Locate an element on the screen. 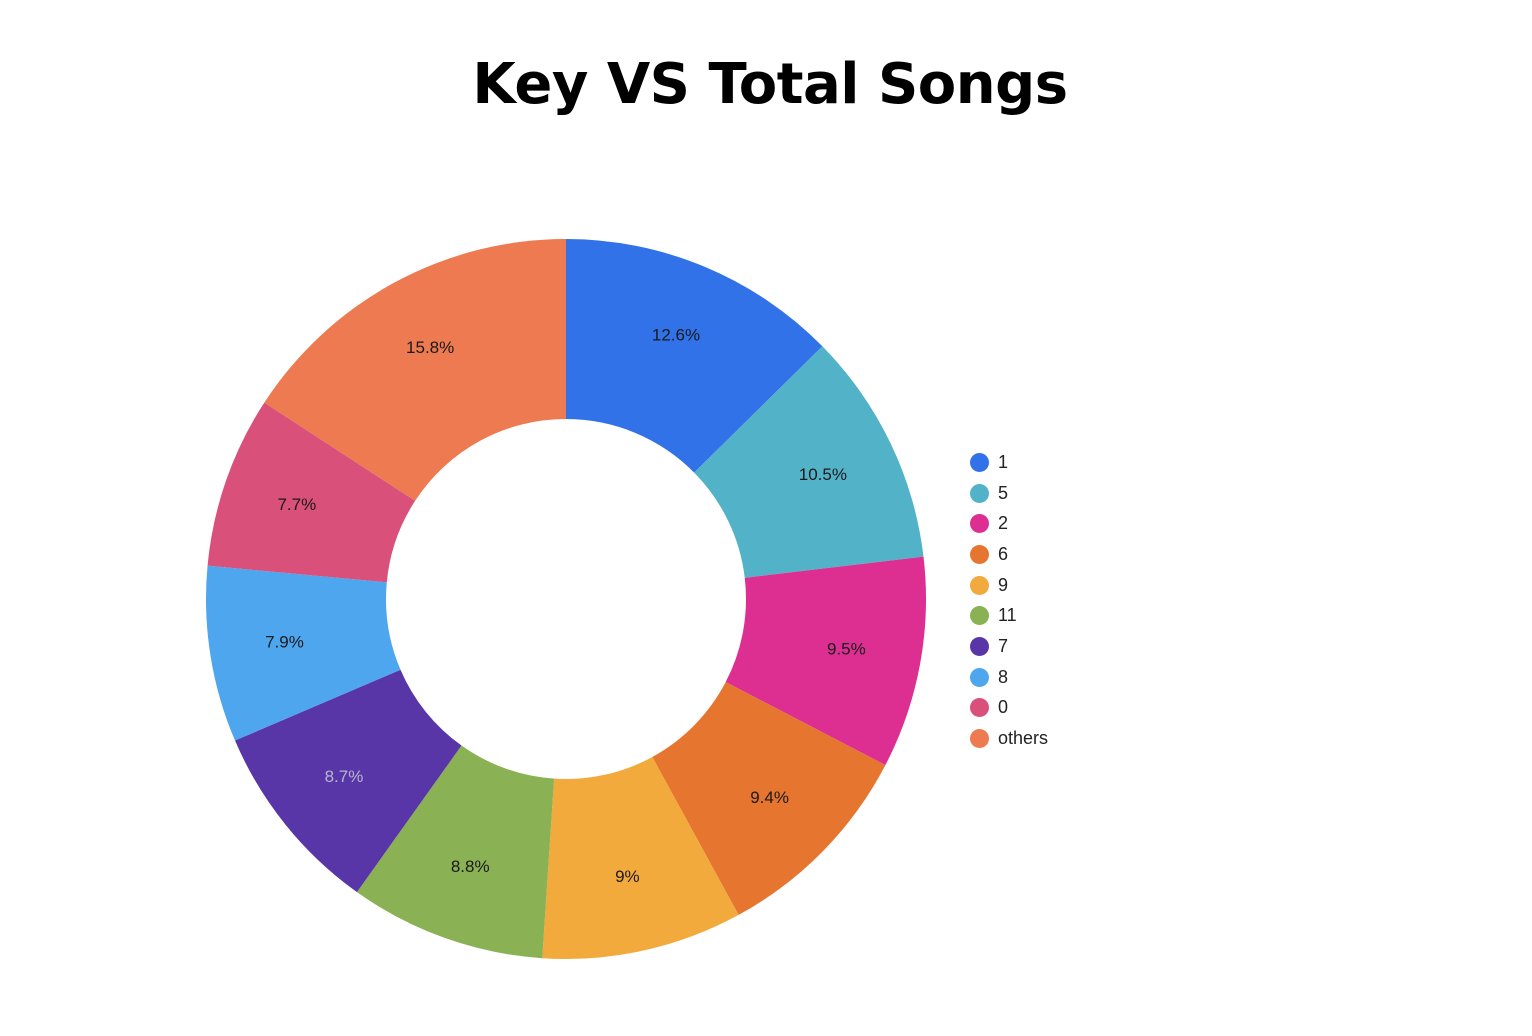 This screenshot has width=1532, height=1036. legend-item-9: 9 is located at coordinates (1009, 585).